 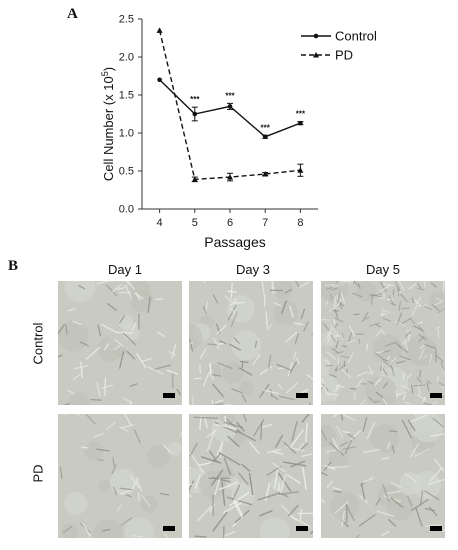 What do you see at coordinates (160, 223) in the screenshot?
I see `x-tick-label: 4` at bounding box center [160, 223].